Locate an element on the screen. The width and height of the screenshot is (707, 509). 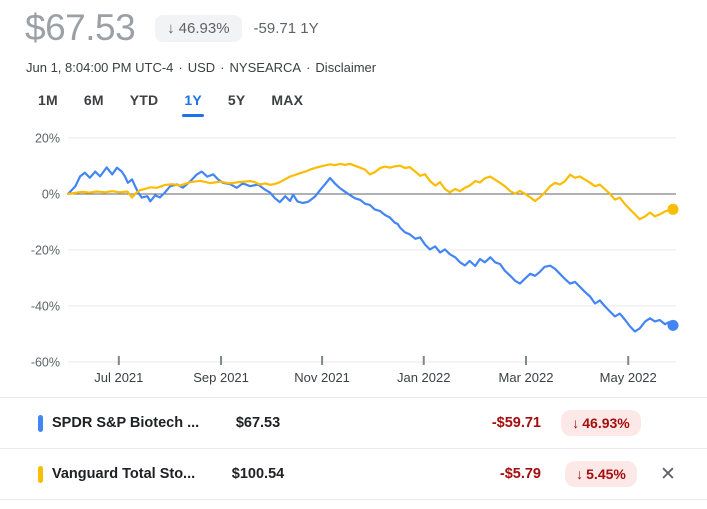
current-price: $67.53 is located at coordinates (80, 27).